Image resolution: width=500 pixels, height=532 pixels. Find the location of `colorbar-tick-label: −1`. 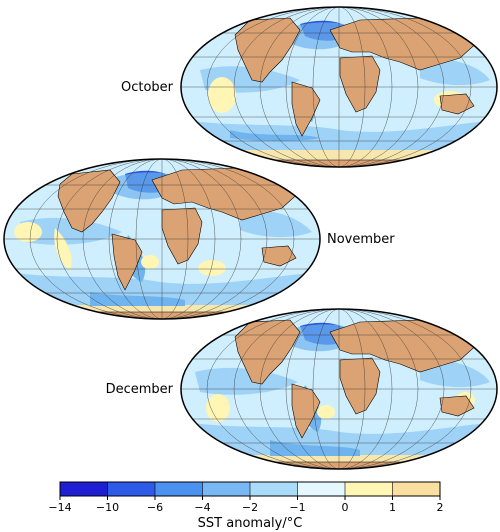

colorbar-tick-label: −1 is located at coordinates (297, 507).